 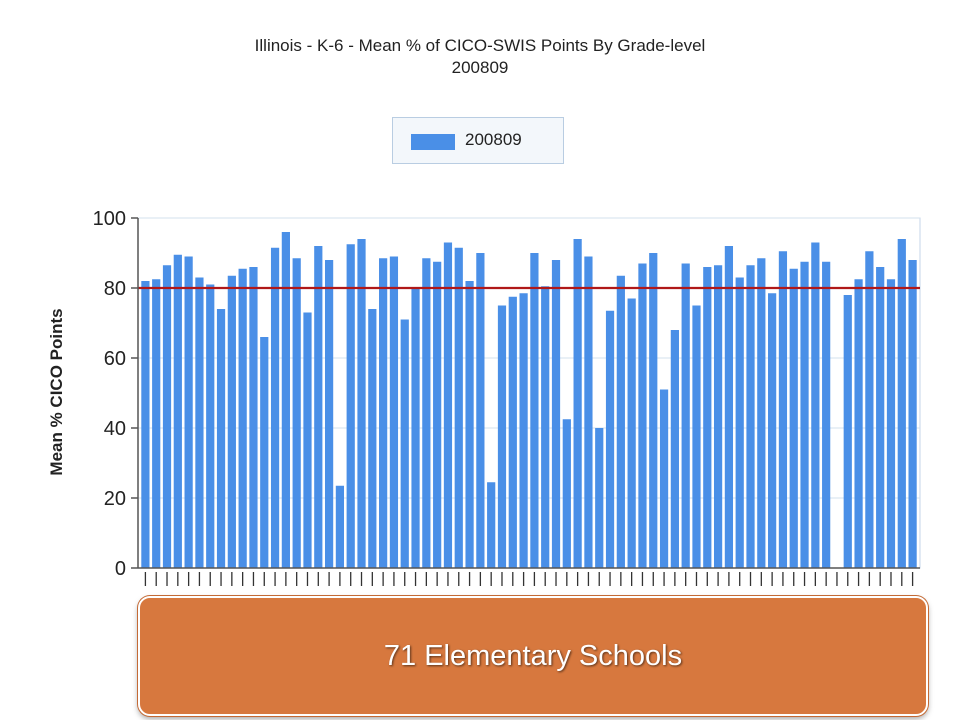 What do you see at coordinates (529, 579) in the screenshot?
I see `x-tick-labels` at bounding box center [529, 579].